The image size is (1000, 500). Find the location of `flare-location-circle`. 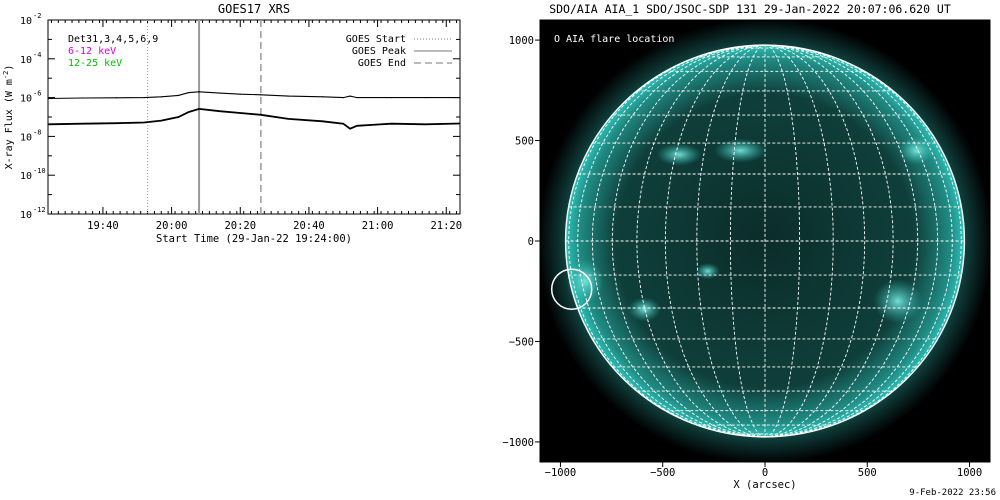

flare-location-circle is located at coordinates (571, 289).